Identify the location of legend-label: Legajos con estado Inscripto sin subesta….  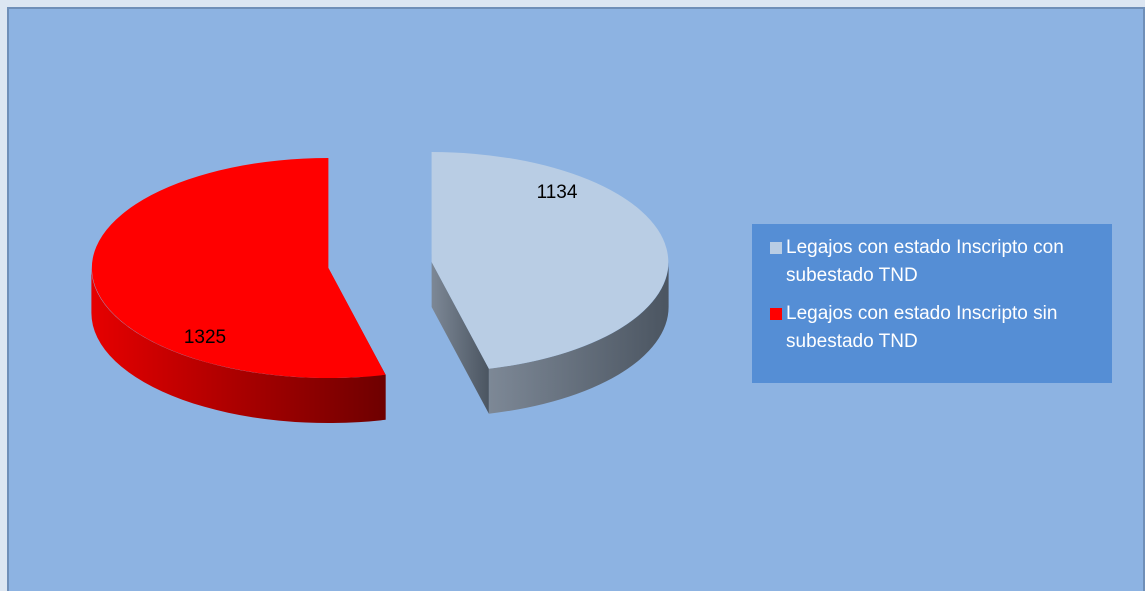
(924, 327).